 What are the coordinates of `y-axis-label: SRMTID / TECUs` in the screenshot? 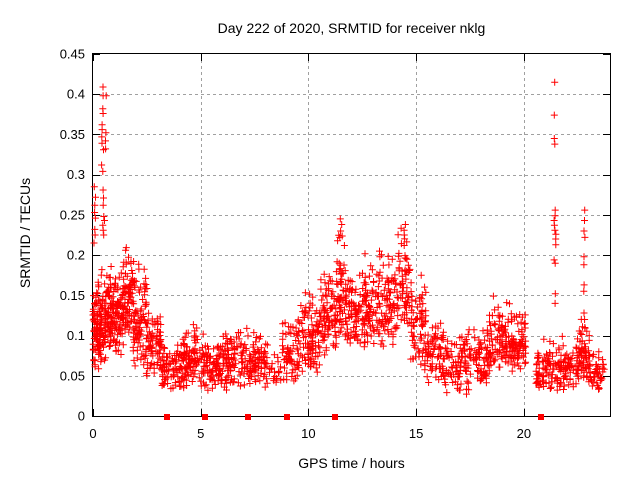 It's located at (25, 233).